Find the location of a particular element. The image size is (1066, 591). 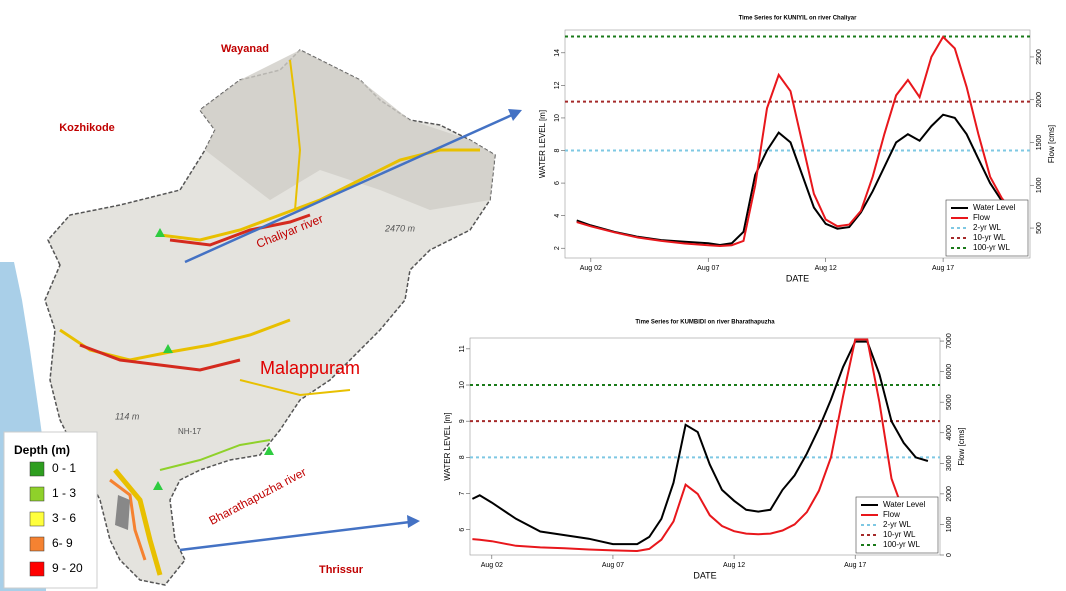

legend-title: Depth (m) is located at coordinates (42, 450).